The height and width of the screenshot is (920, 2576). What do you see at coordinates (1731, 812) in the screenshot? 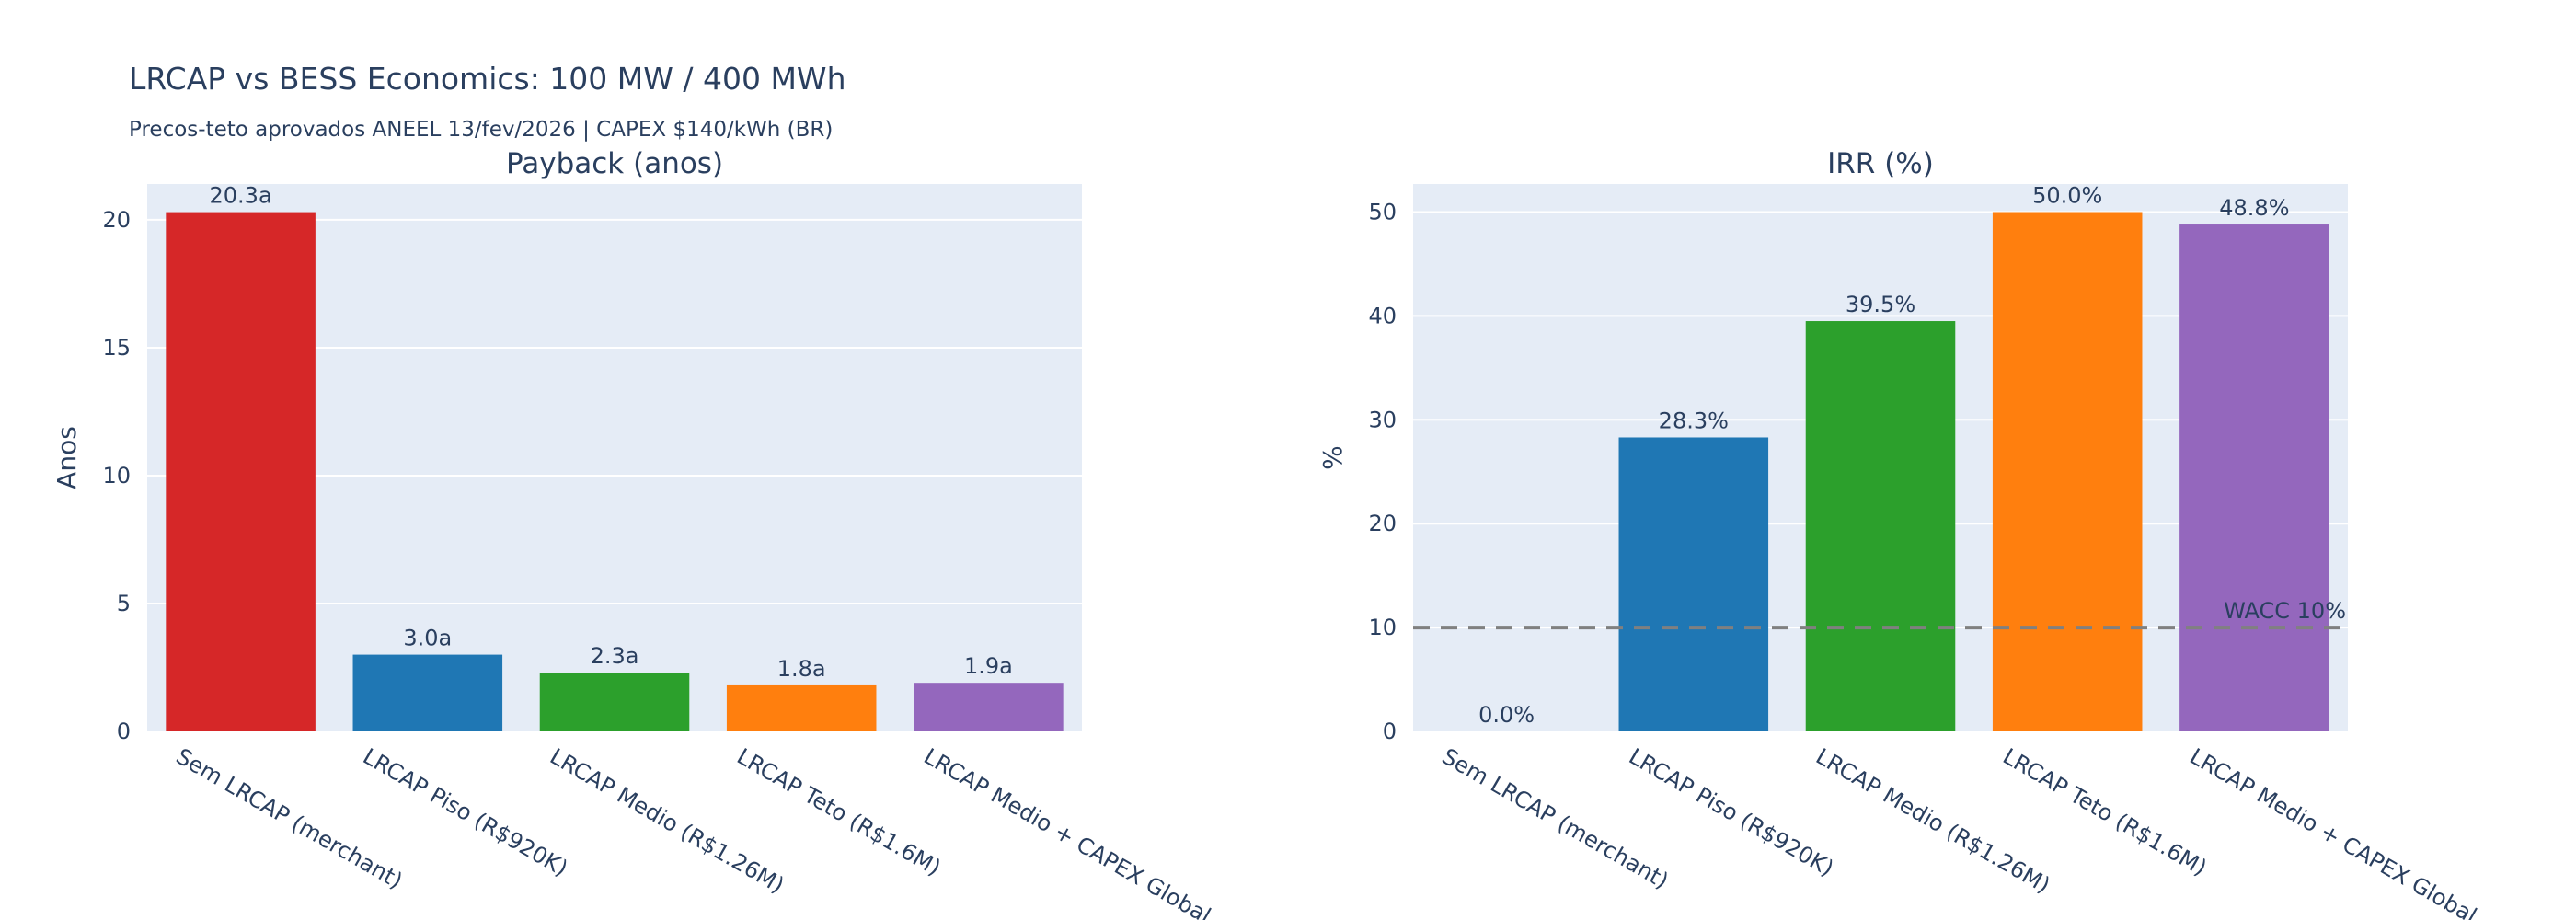
I see `chart2-x-tick-label: LRCAP Piso (R$920K)` at bounding box center [1731, 812].